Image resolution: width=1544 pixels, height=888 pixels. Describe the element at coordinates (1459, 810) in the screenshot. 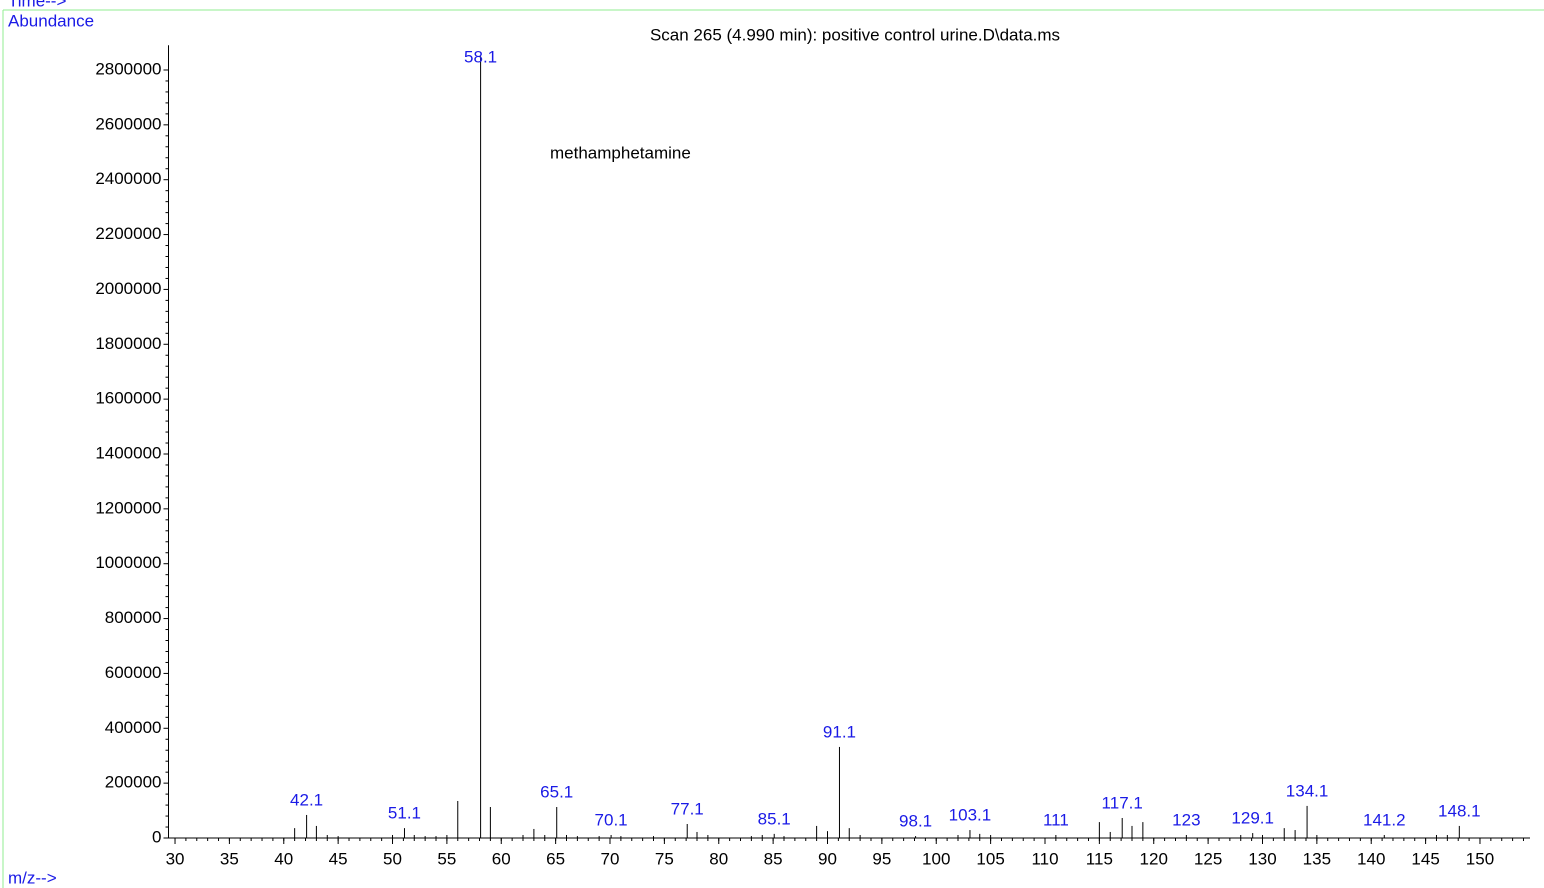

I see `peak-label: 148.1` at that location.